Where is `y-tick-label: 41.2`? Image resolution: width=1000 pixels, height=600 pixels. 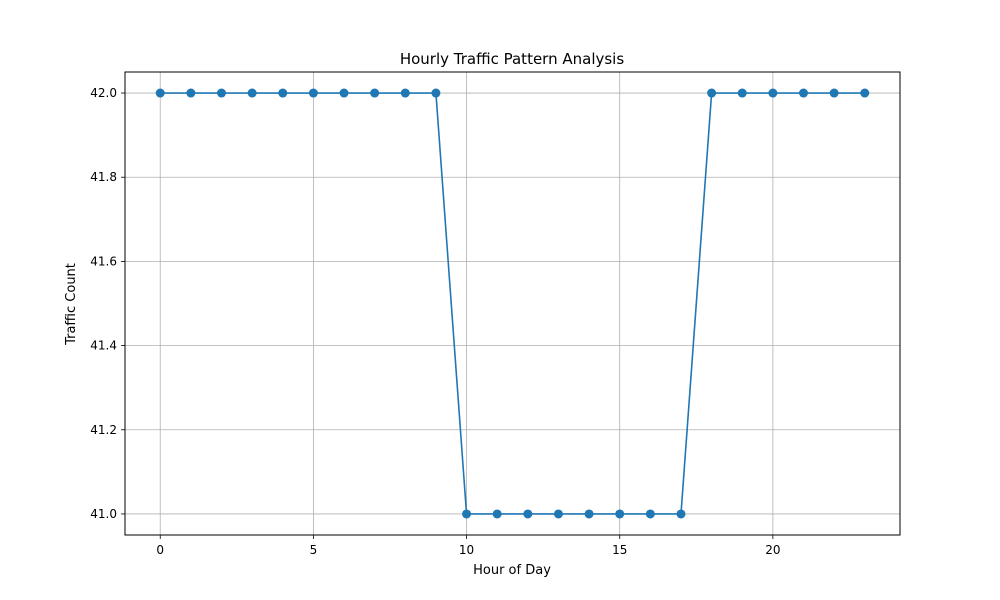 y-tick-label: 41.2 is located at coordinates (103, 430).